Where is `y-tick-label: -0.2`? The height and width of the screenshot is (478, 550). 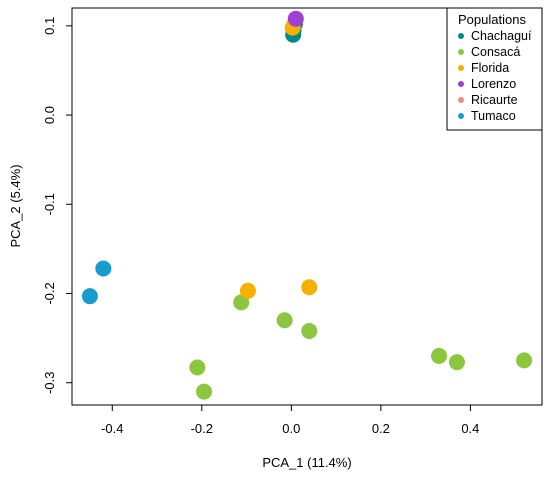
y-tick-label: -0.2 is located at coordinates (49, 293).